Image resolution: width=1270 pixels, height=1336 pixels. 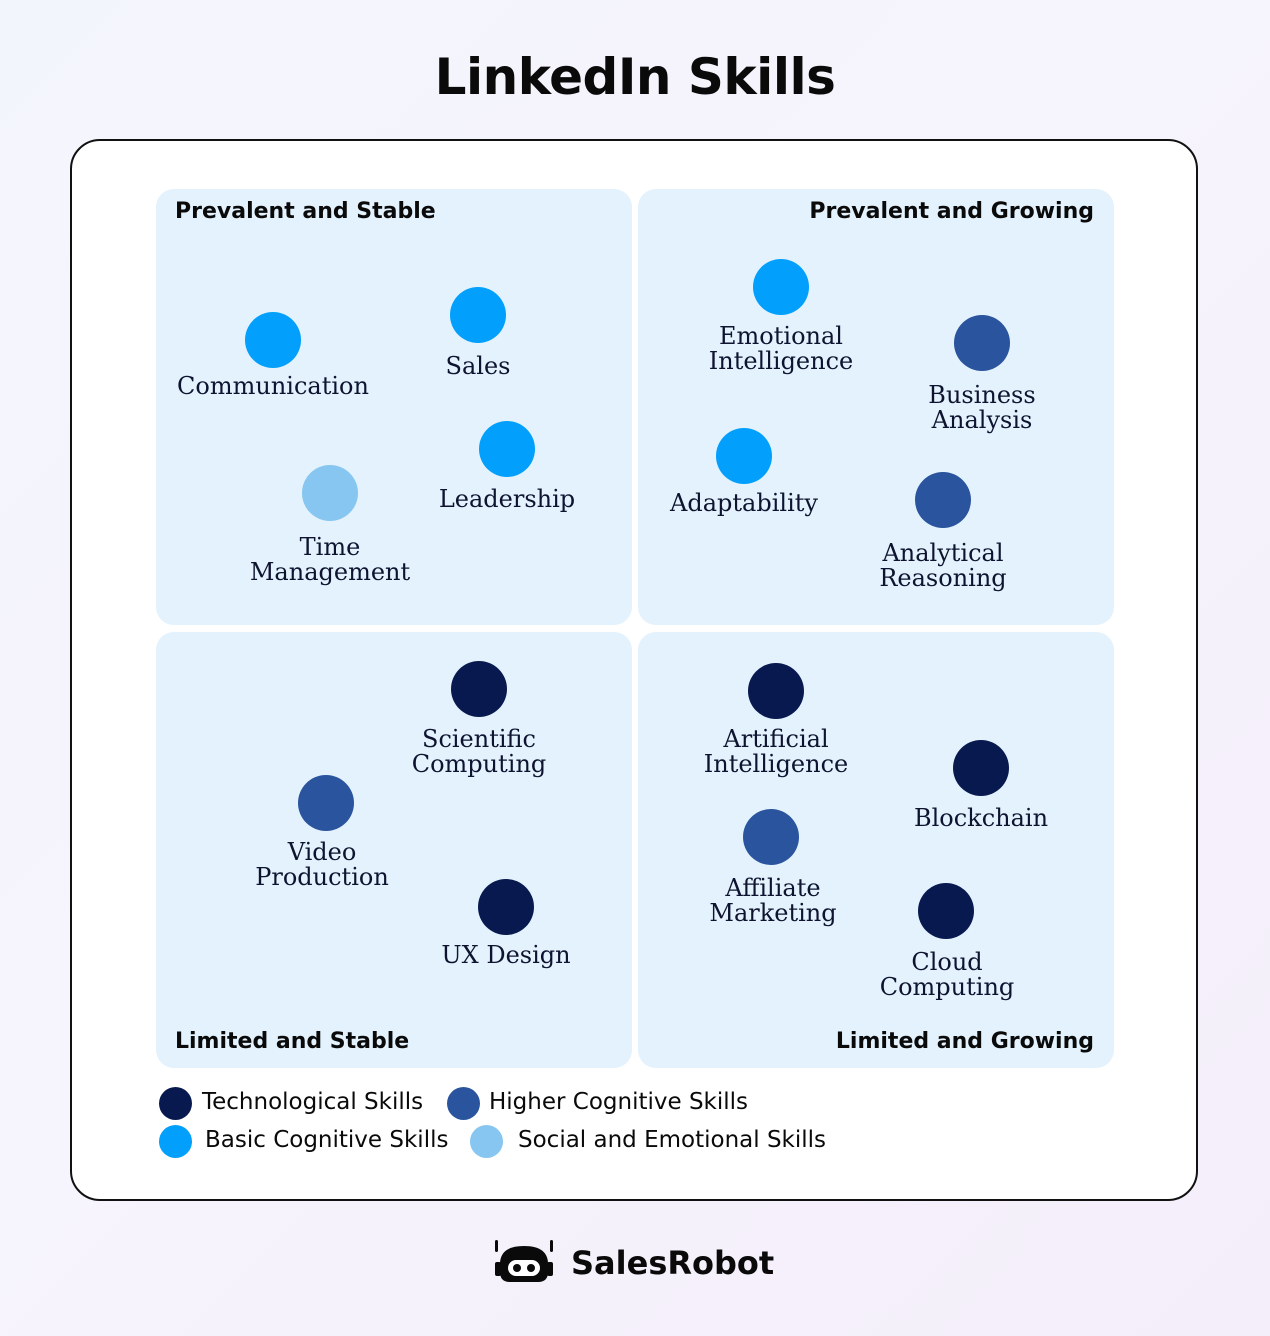 What do you see at coordinates (506, 955) in the screenshot?
I see `skill-label-ux-design: UX Design` at bounding box center [506, 955].